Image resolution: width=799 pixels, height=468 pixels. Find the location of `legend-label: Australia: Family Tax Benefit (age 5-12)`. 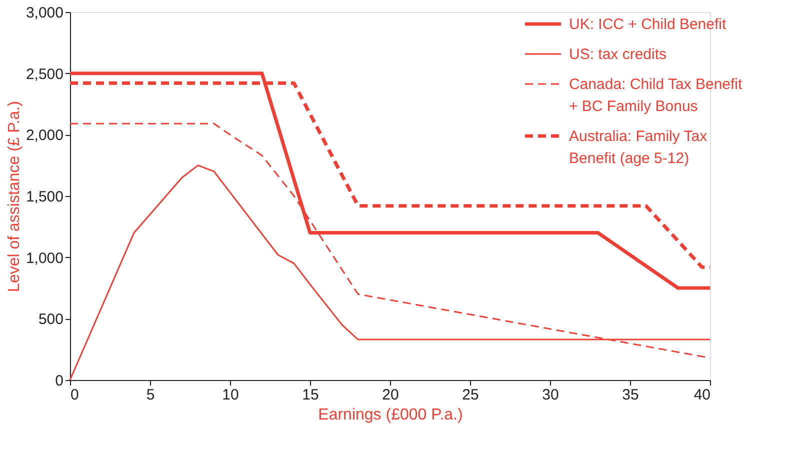

legend-label: Australia: Family Tax Benefit (age 5-12) is located at coordinates (638, 147).